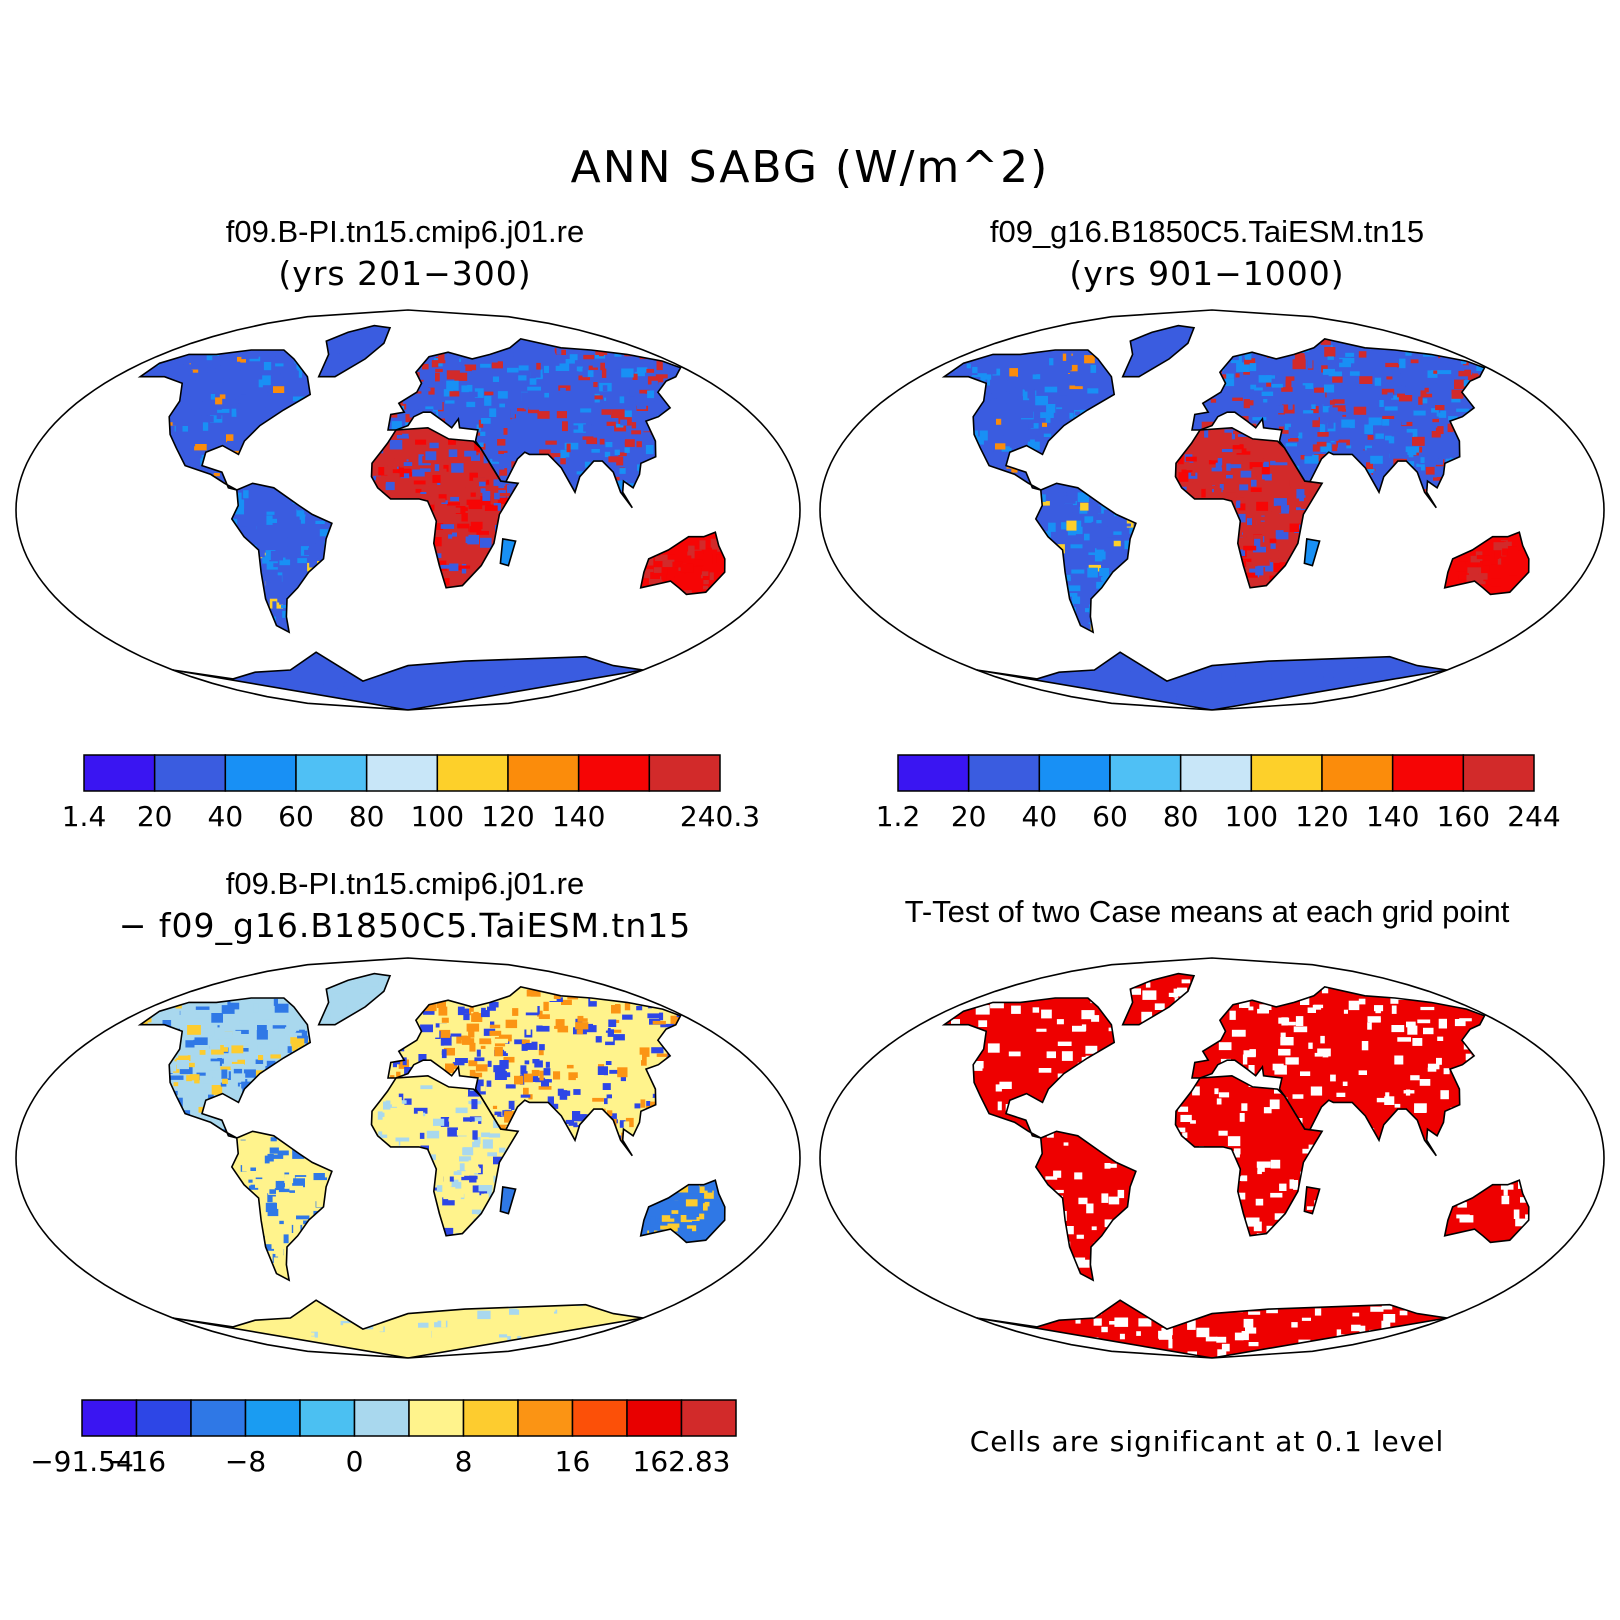  Describe the element at coordinates (405, 925) in the screenshot. I see `panel-3-subtitle: − f09_g16.B1850C5.TaiESM.tn15` at that location.